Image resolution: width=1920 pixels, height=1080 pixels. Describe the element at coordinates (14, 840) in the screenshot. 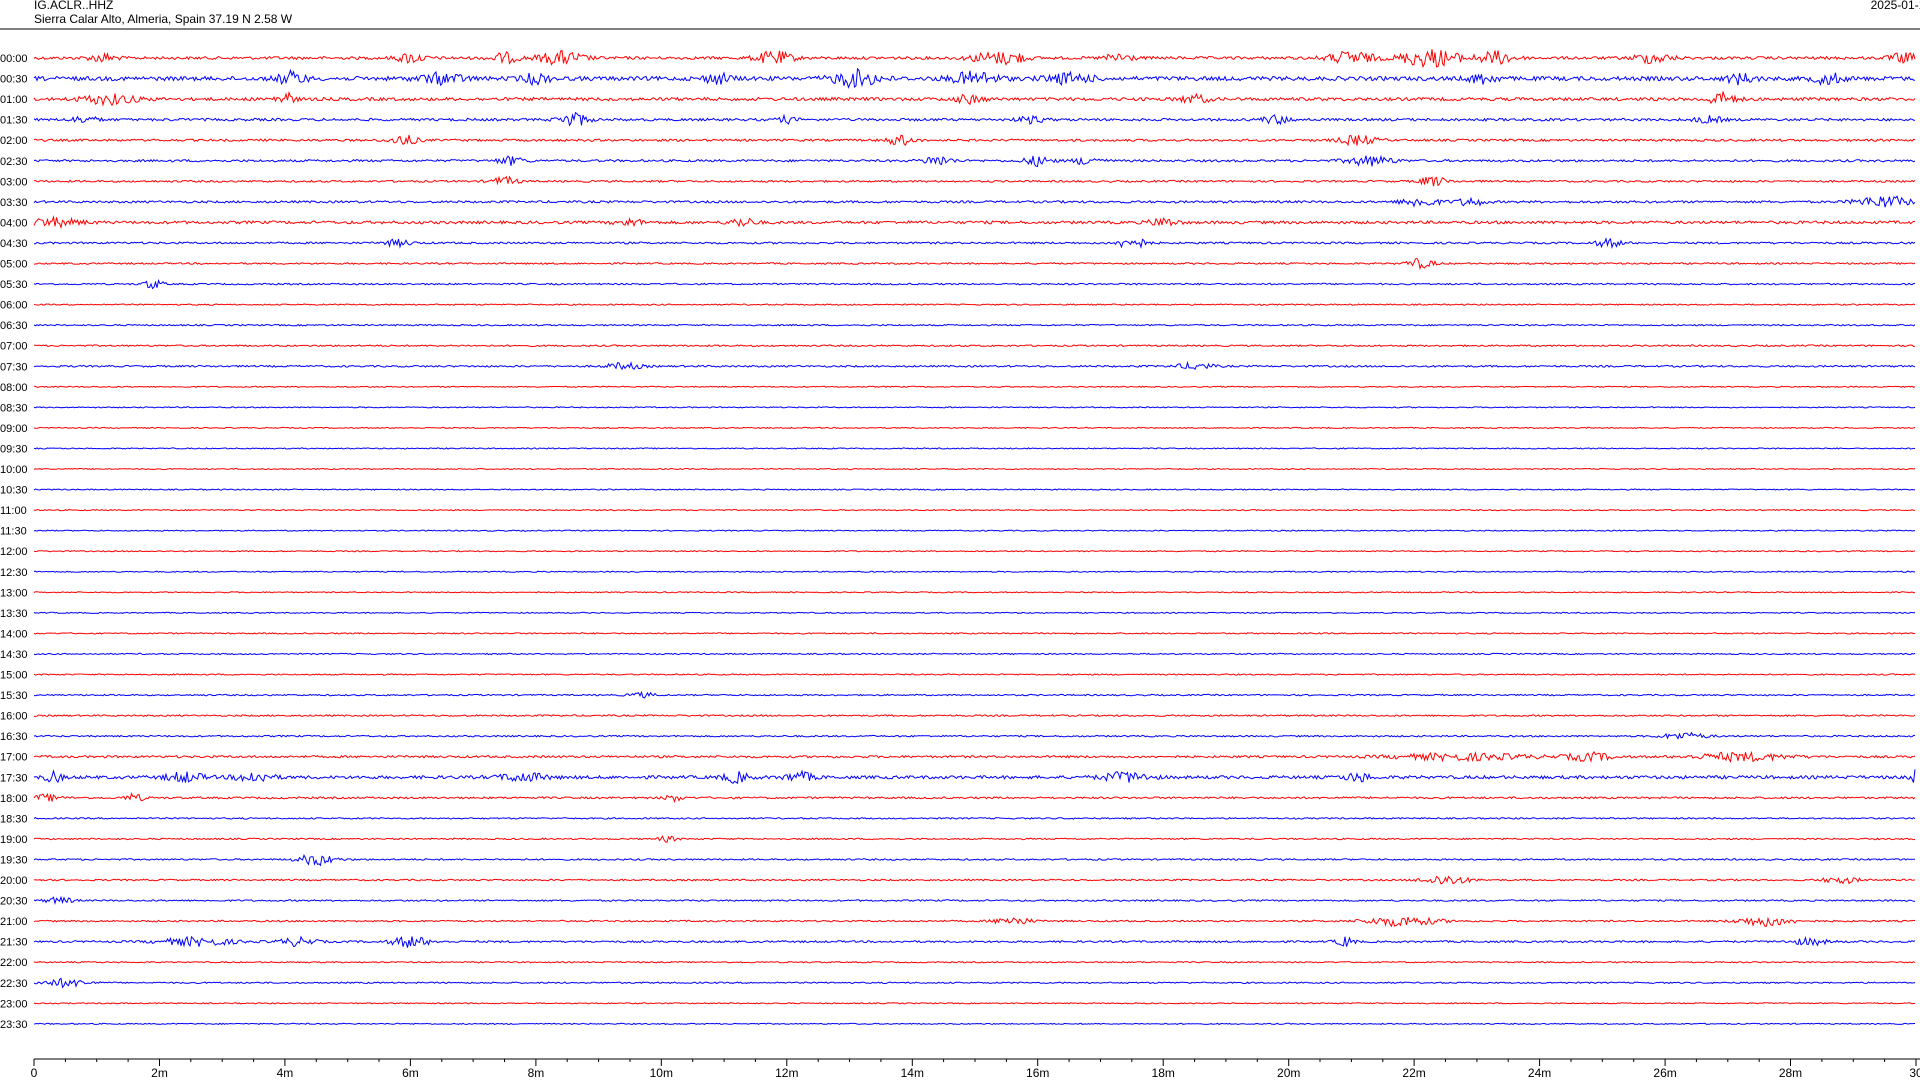

I see `trace-label: 19:00` at that location.